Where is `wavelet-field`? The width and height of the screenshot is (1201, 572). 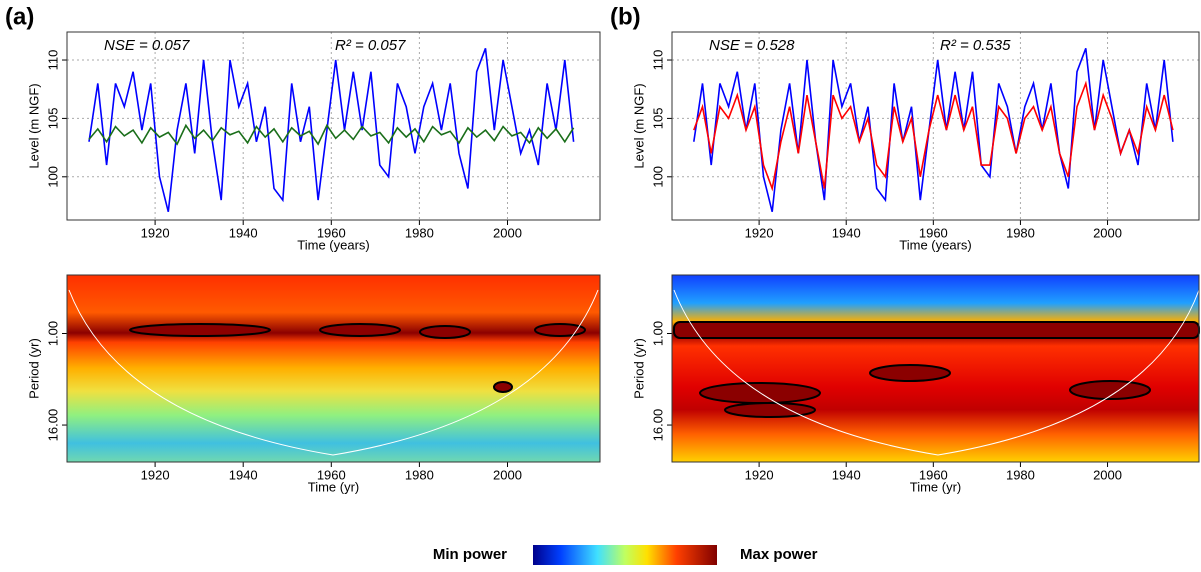 wavelet-field is located at coordinates (333, 368).